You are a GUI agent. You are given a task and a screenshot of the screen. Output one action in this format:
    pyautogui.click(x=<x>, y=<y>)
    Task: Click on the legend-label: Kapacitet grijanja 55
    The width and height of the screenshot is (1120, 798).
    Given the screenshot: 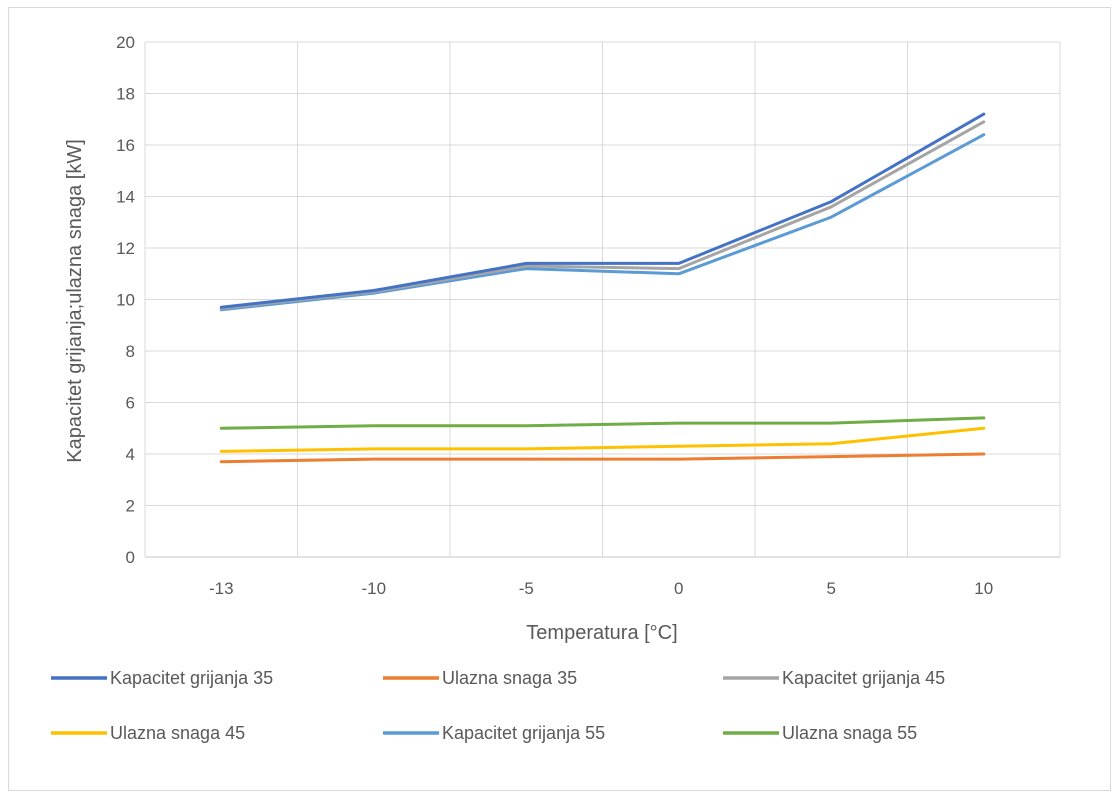 What is the action you would take?
    pyautogui.click(x=523, y=733)
    